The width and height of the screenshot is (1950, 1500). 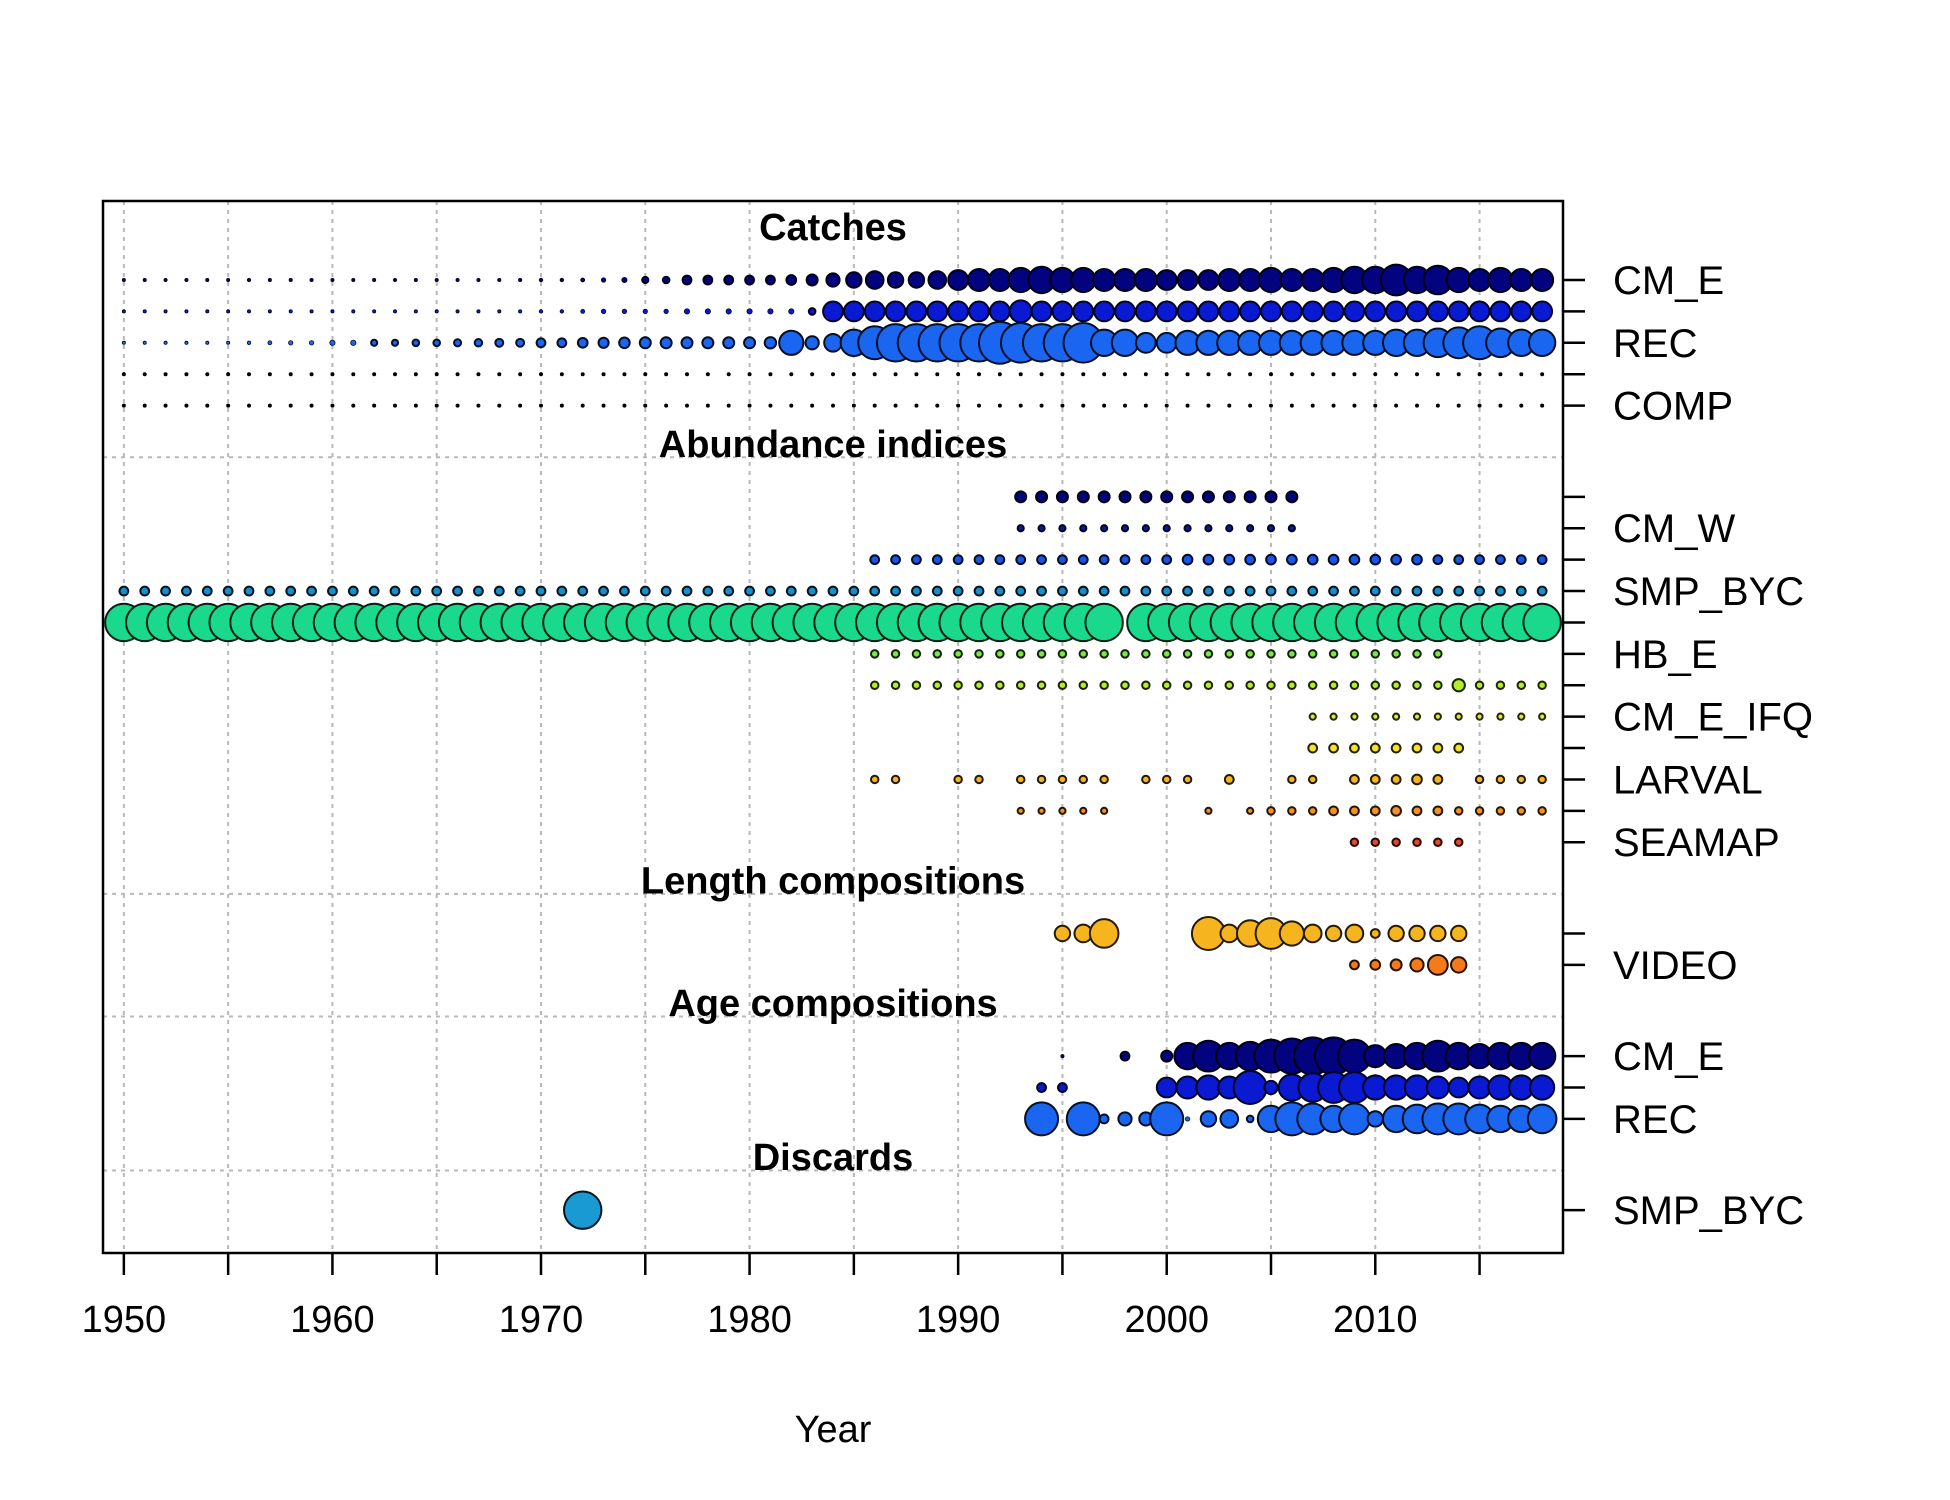 I want to click on bubble-abundance-indices-row4-1992, so click(x=1000, y=591).